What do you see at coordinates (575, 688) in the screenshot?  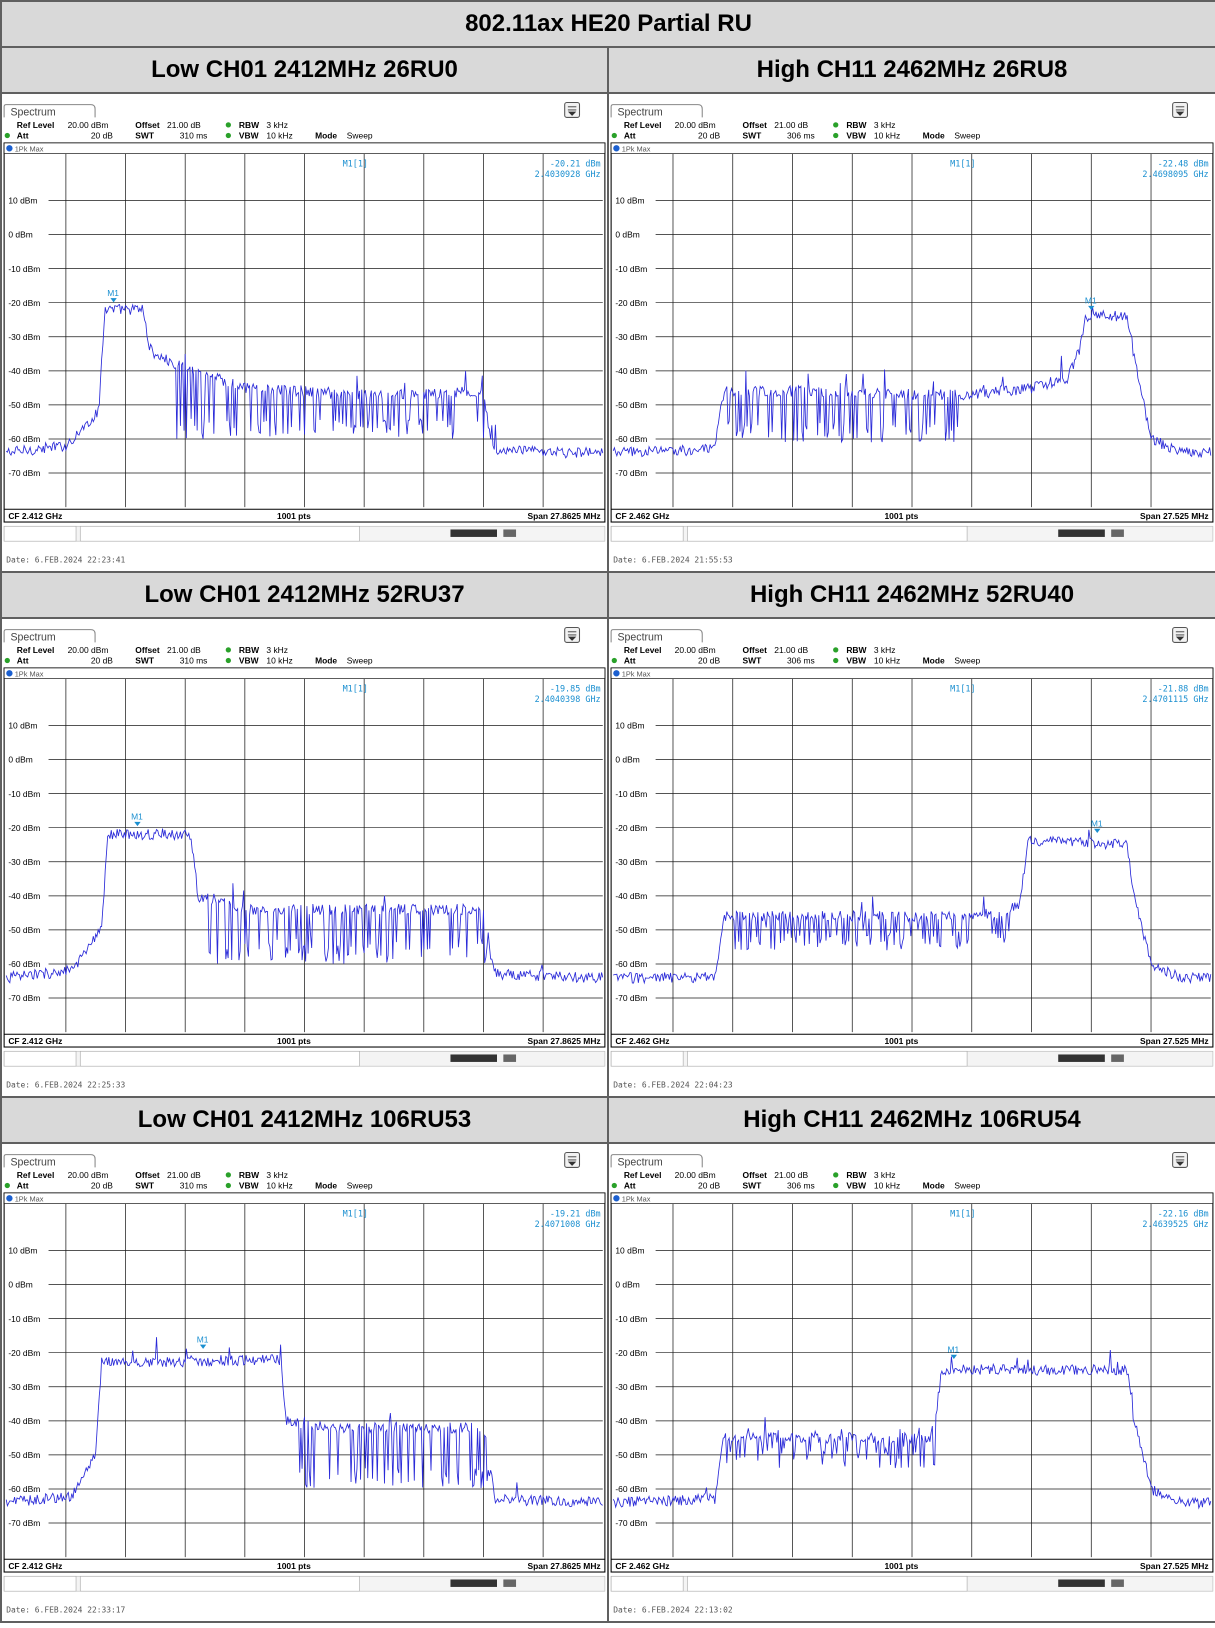 I see `marker-value: -19.85 dBm` at bounding box center [575, 688].